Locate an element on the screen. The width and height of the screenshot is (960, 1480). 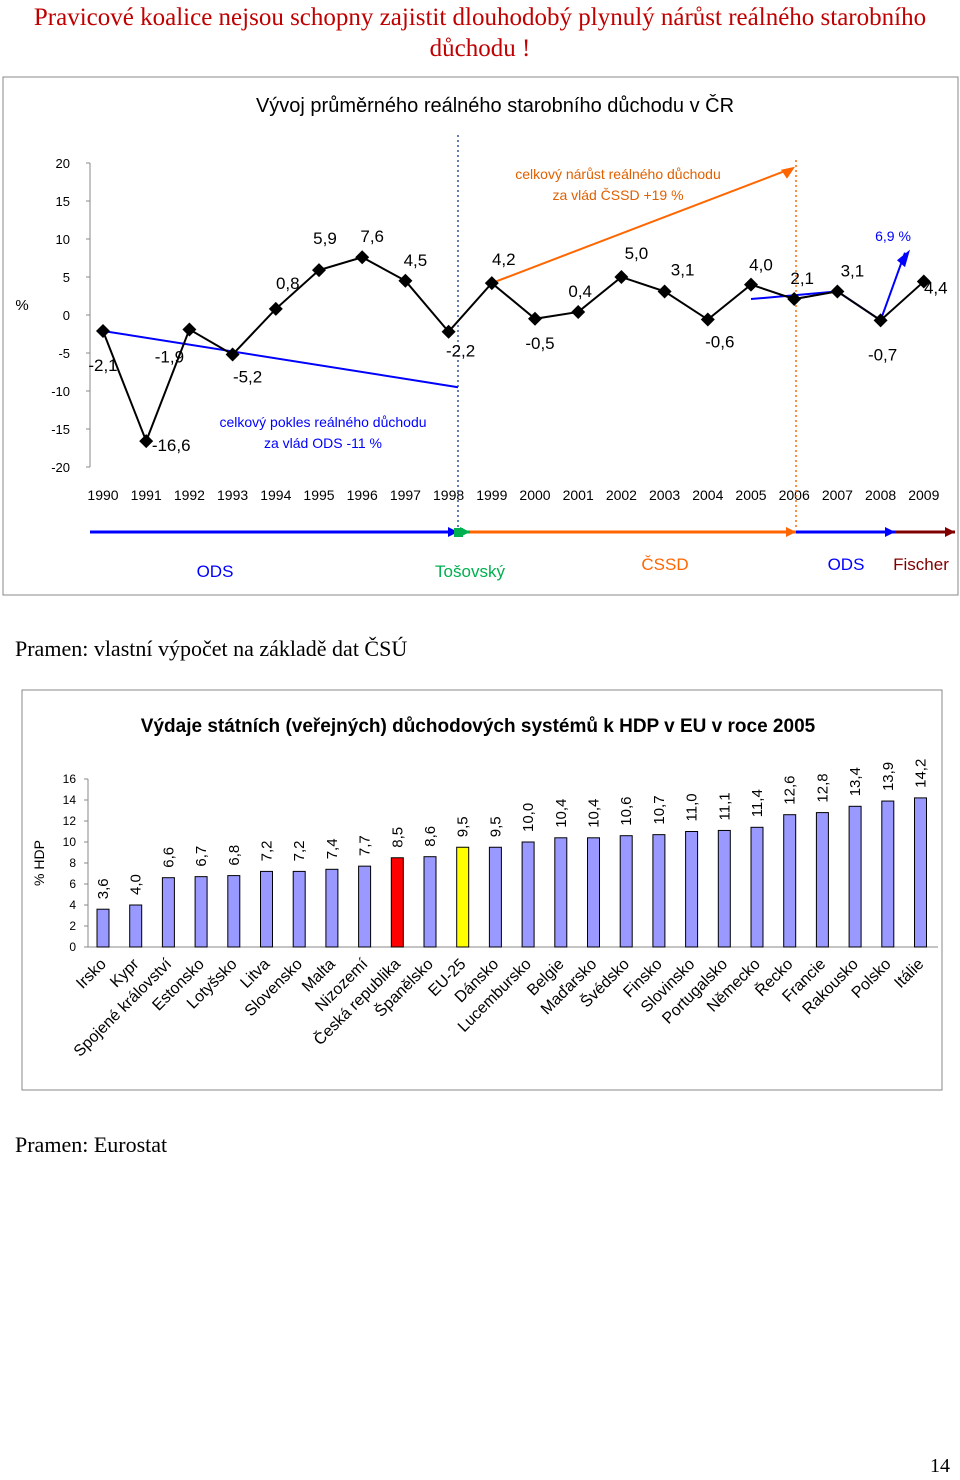
line-x-tick: 1995 is located at coordinates (318, 495).